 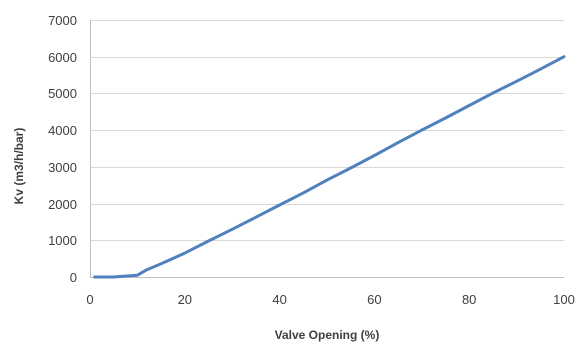 I want to click on y-tick-label-1000: 1000, so click(x=62, y=240).